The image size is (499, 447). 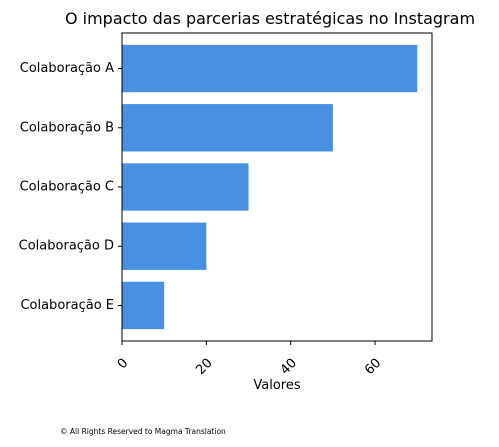 What do you see at coordinates (67, 68) in the screenshot?
I see `y-tick-label: Colaboração A` at bounding box center [67, 68].